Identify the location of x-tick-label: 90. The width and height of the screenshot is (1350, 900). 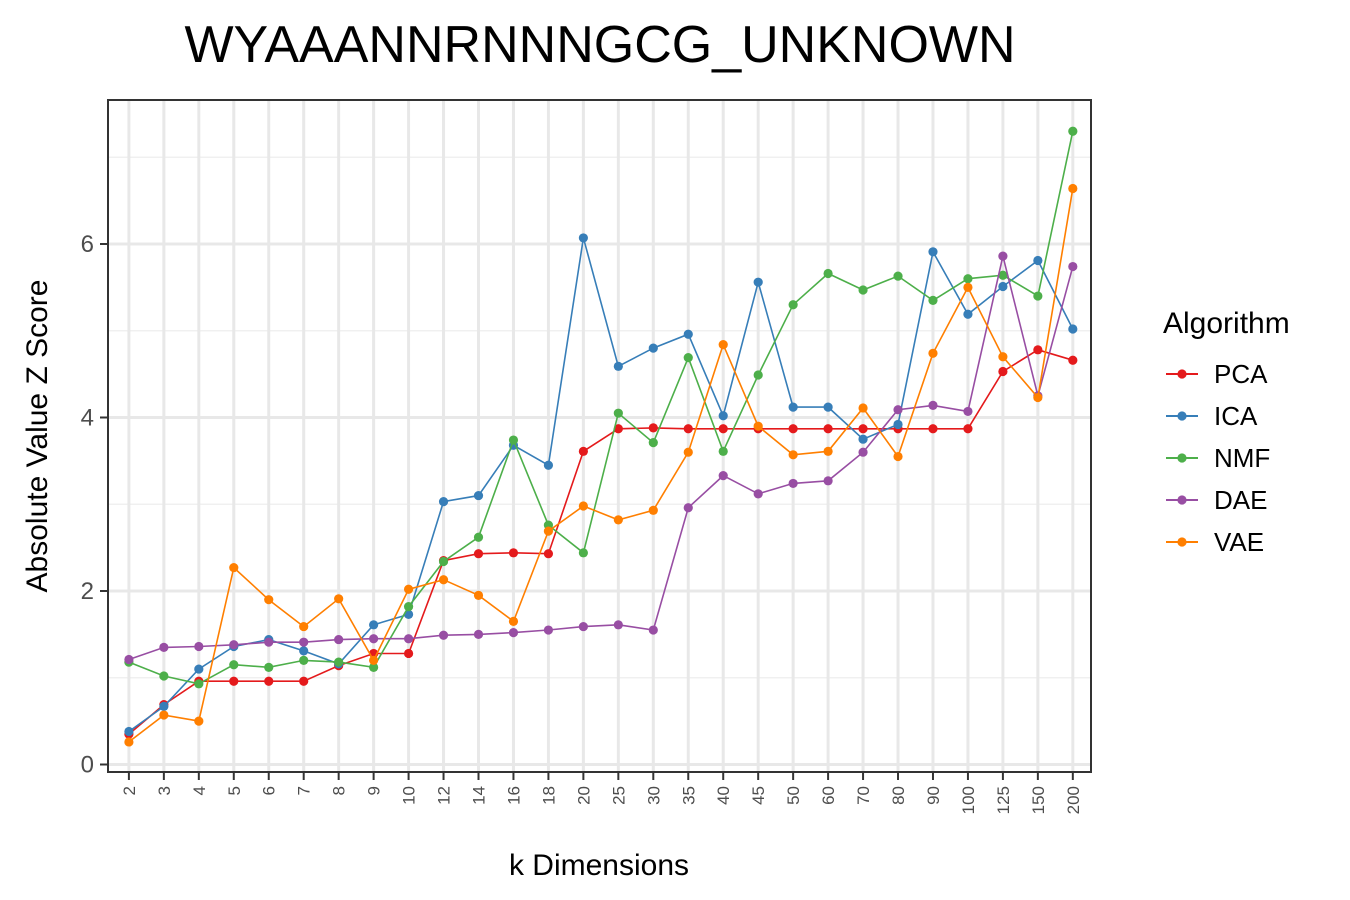
(933, 795).